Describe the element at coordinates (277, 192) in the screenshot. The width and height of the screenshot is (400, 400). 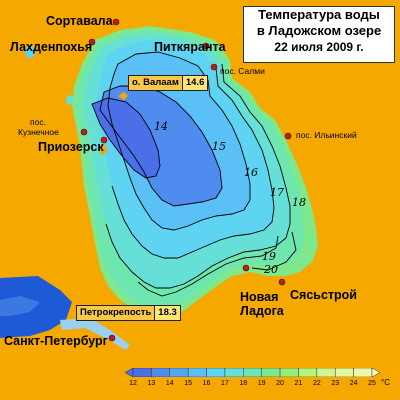
I see `isotherm-label-17: 17` at that location.